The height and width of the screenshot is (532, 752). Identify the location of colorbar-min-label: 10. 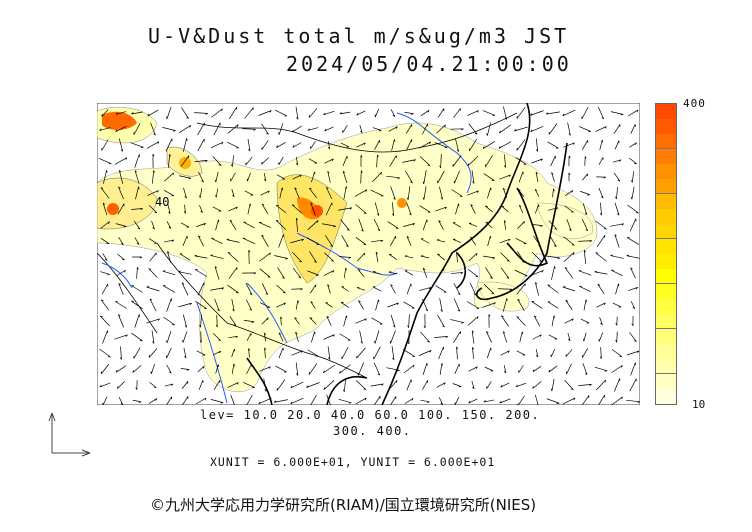
(699, 404).